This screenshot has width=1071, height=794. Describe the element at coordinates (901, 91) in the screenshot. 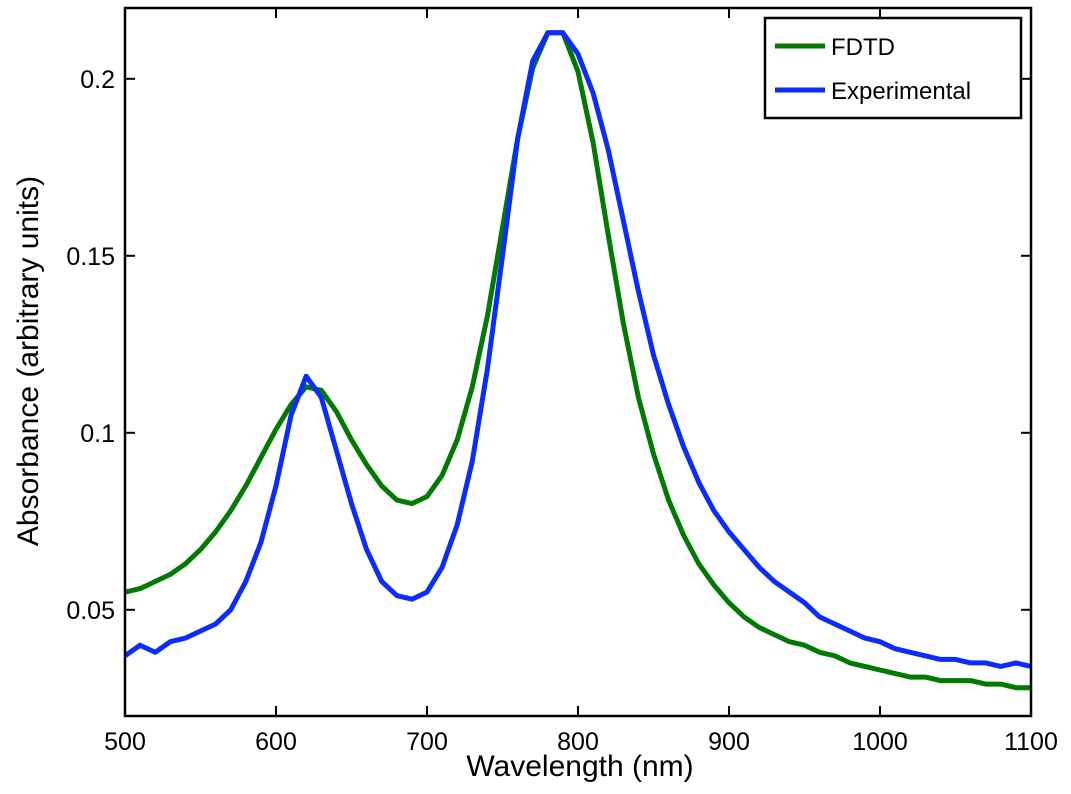

I see `legend-label: Experimental` at that location.